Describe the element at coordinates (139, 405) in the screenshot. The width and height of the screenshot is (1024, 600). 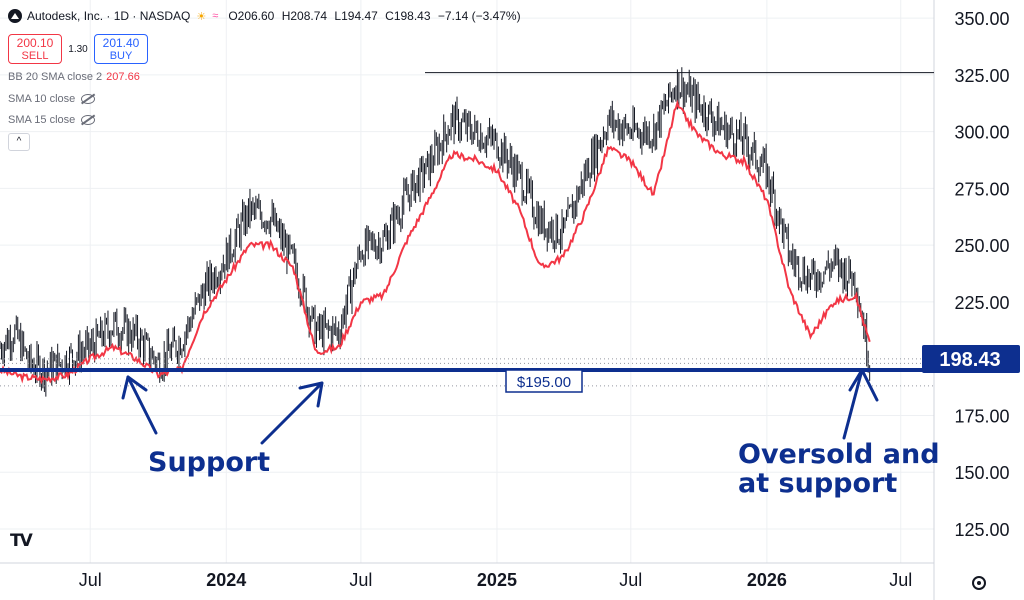
I see `support-arrow-left` at that location.